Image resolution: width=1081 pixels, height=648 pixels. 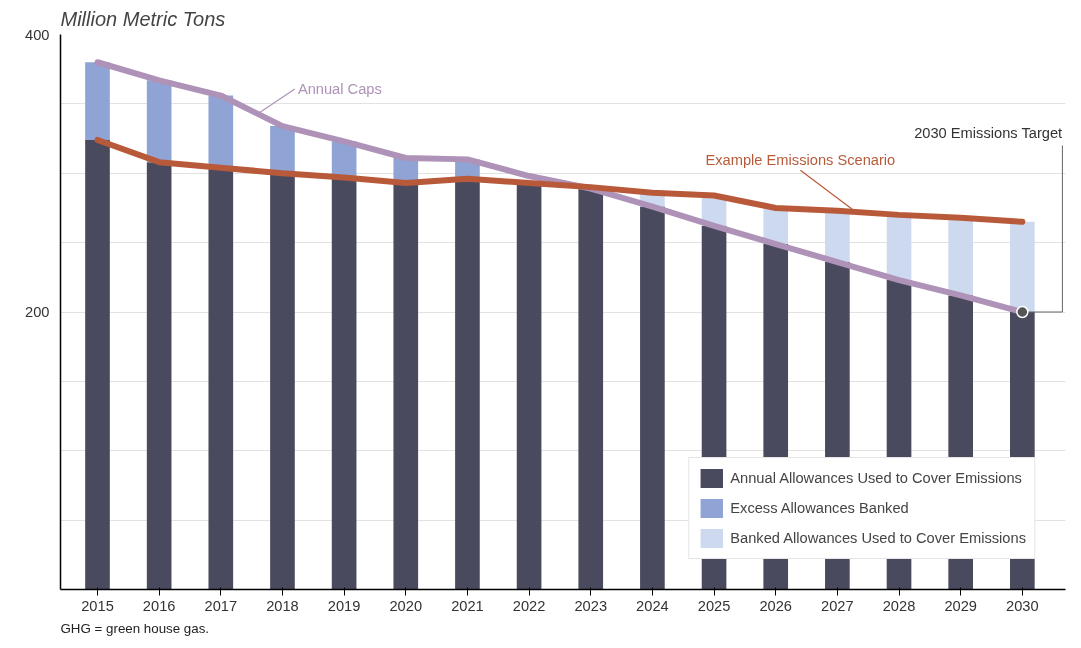 What do you see at coordinates (406, 605) in the screenshot?
I see `x-tick-label: 2020` at bounding box center [406, 605].